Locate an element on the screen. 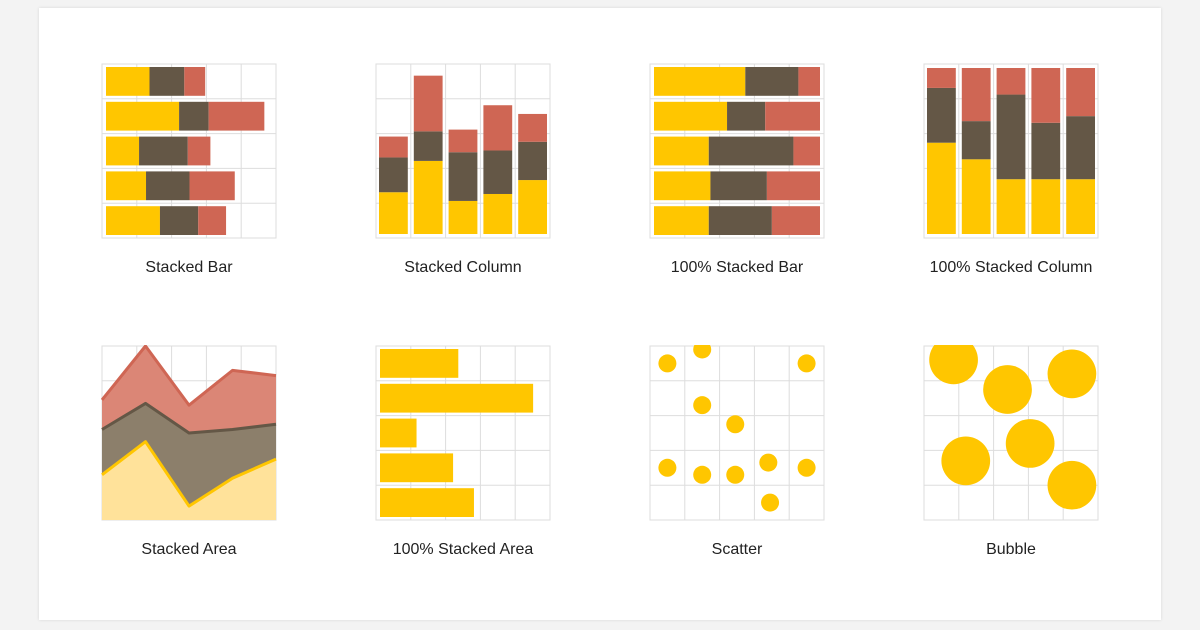  chart-100-stacked-area is located at coordinates (463, 433).